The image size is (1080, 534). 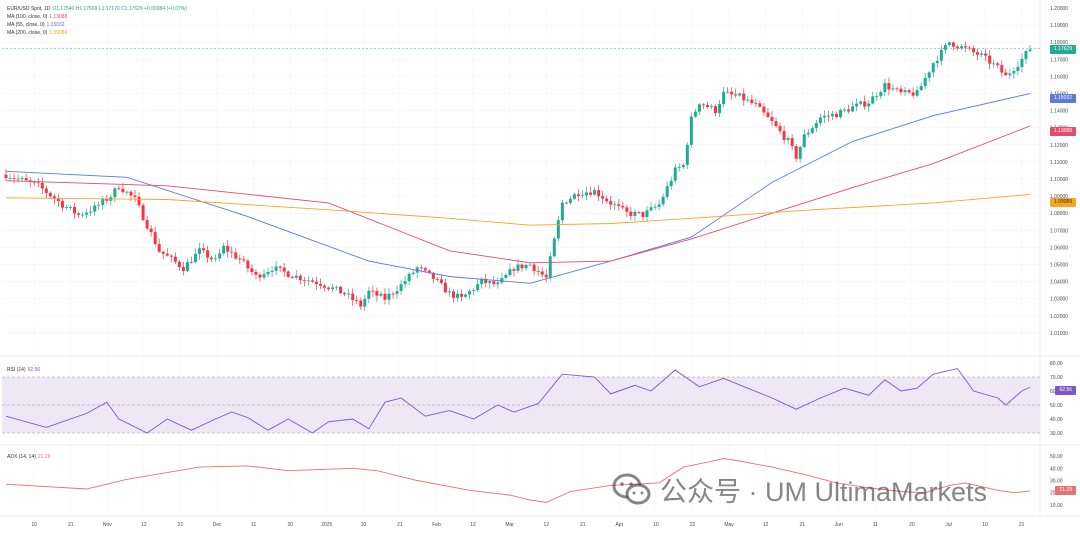 What do you see at coordinates (1059, 163) in the screenshot?
I see `price-tick-label: 1.11000` at bounding box center [1059, 163].